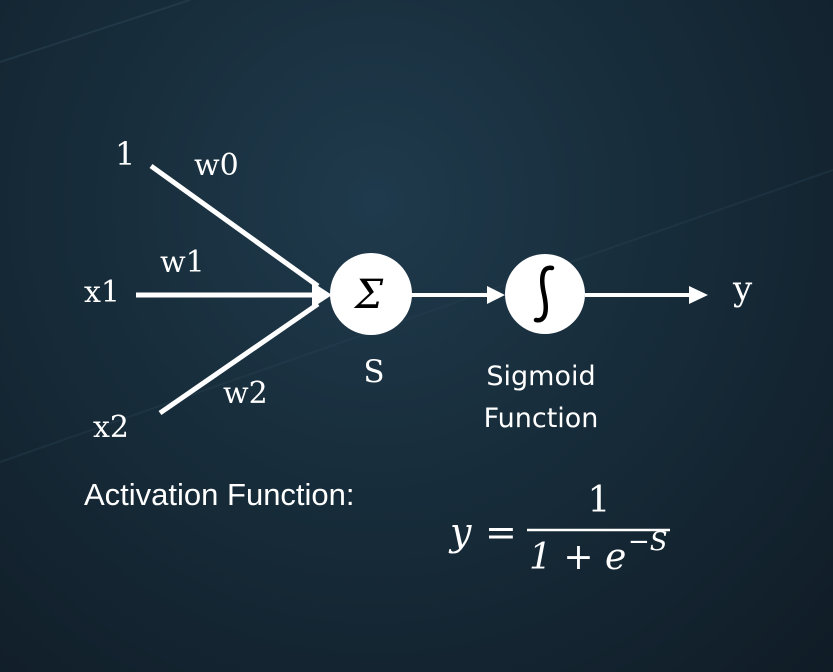 The height and width of the screenshot is (672, 833). Describe the element at coordinates (111, 427) in the screenshot. I see `input-label-x2: x2` at that location.